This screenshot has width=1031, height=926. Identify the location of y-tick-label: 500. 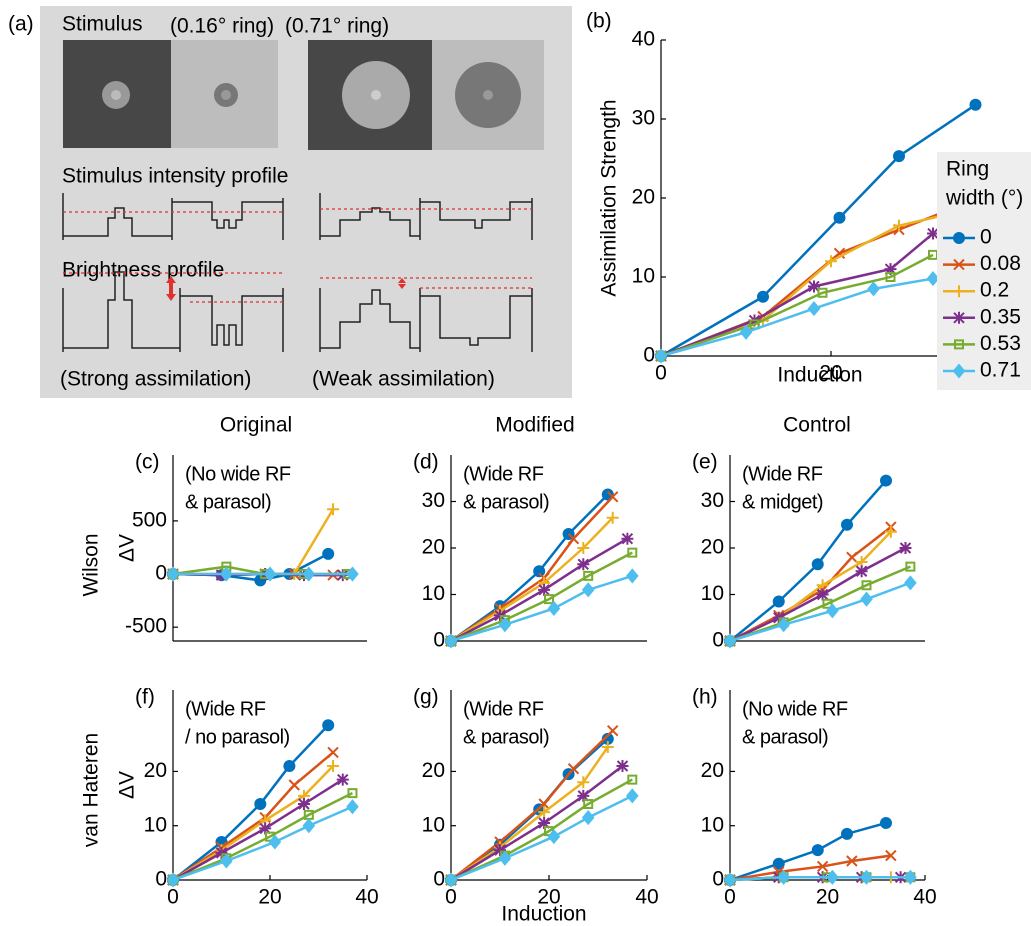
(149, 519).